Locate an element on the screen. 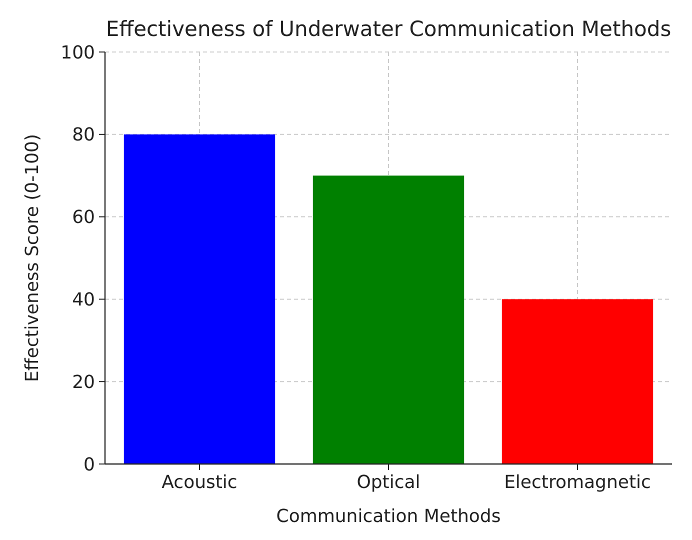 The height and width of the screenshot is (540, 692). x-tick-label: Electromagnetic is located at coordinates (577, 482).